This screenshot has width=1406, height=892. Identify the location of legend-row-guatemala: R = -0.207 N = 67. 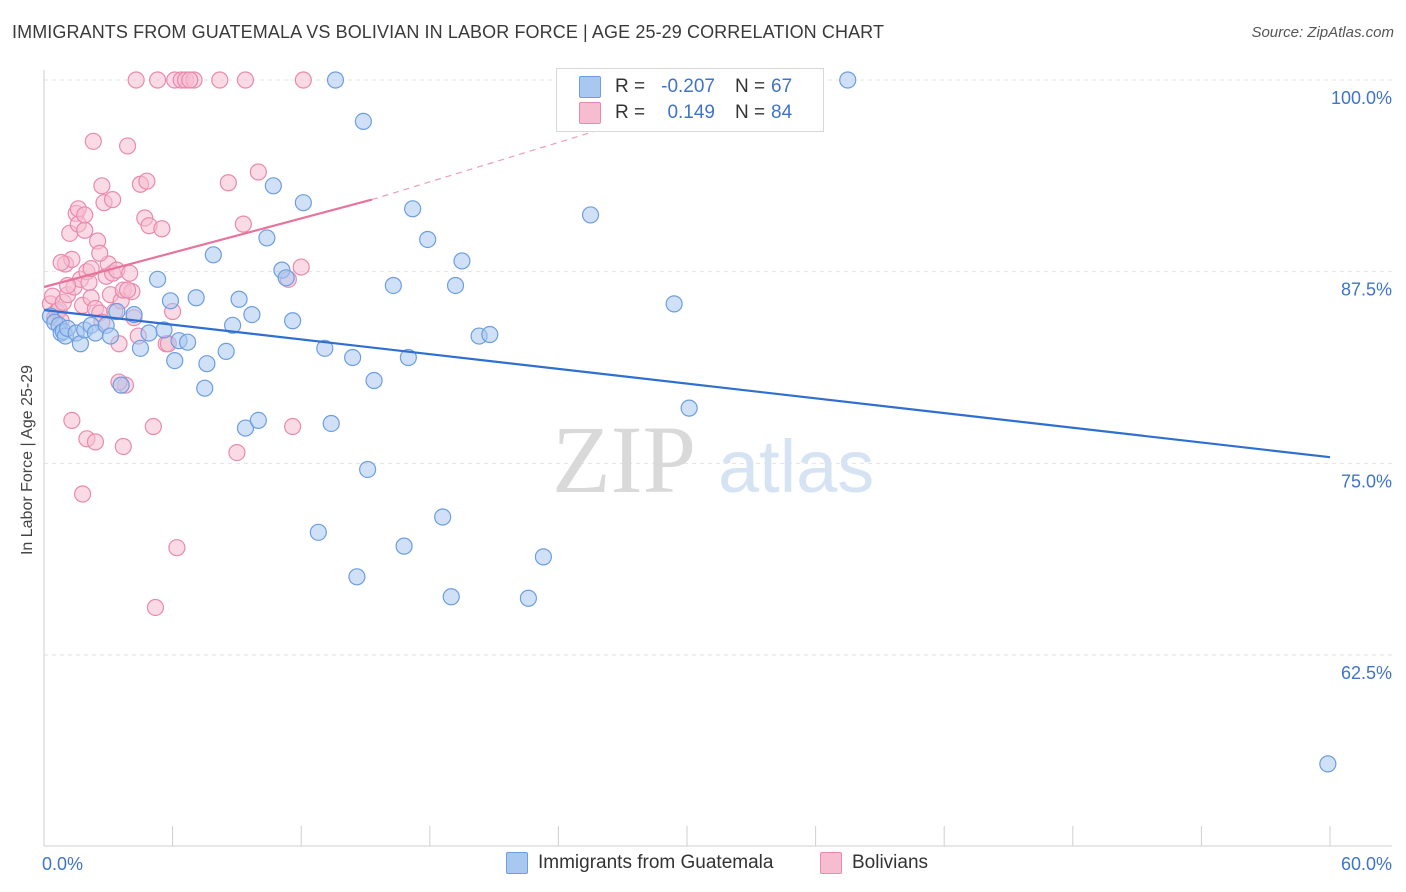
(695, 87).